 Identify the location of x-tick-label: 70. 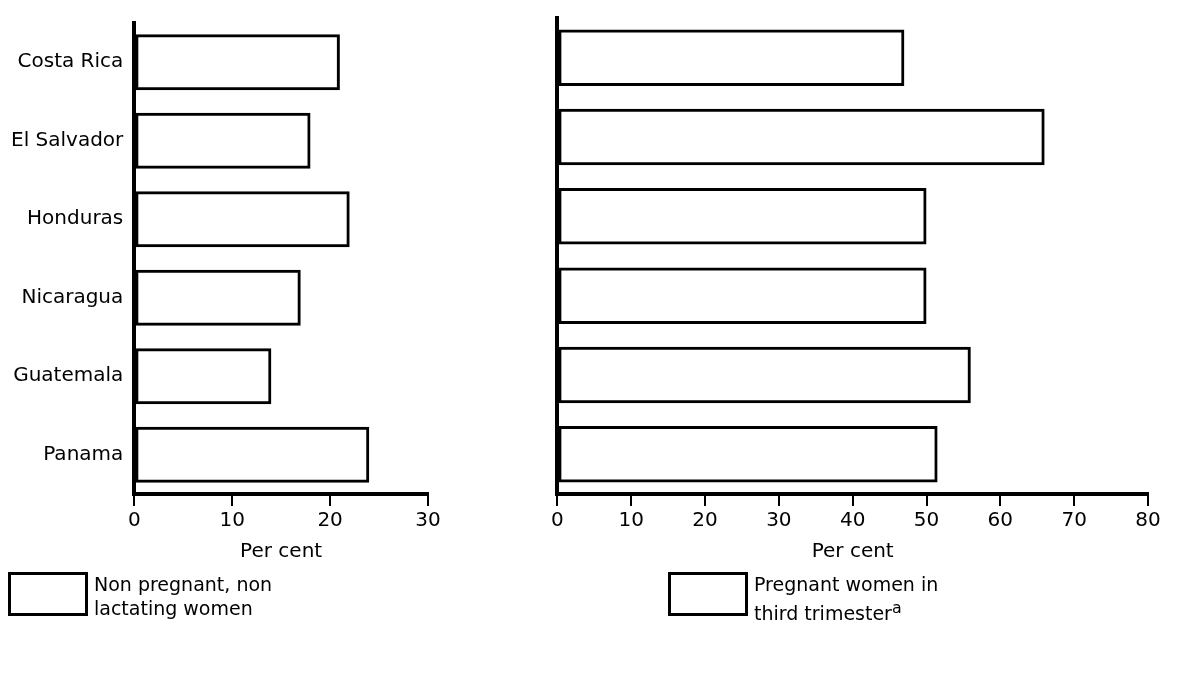
(1074, 519).